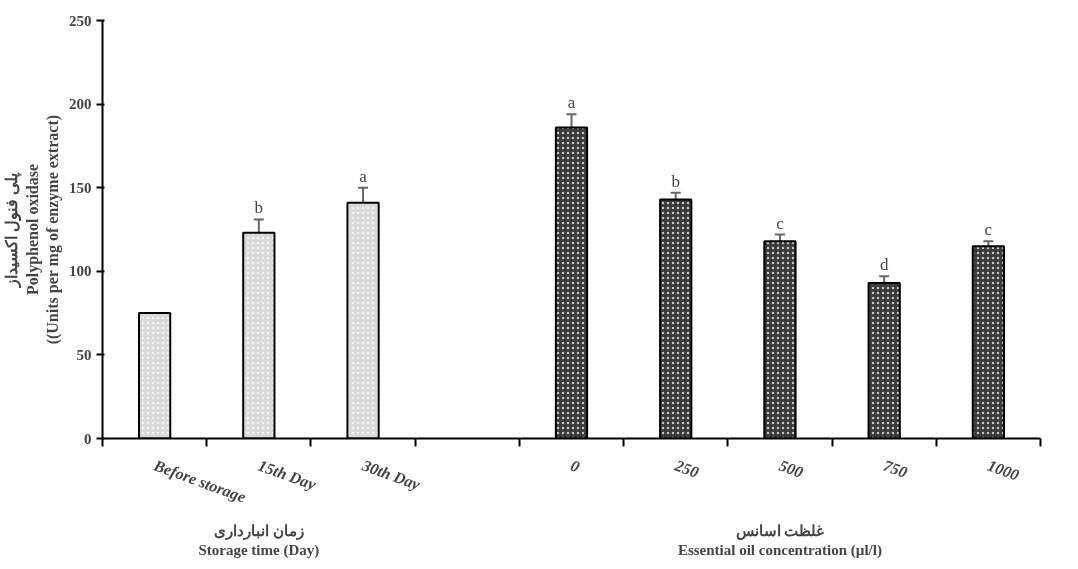 The width and height of the screenshot is (1078, 569). Describe the element at coordinates (575, 466) in the screenshot. I see `x-tick-label: 0` at that location.